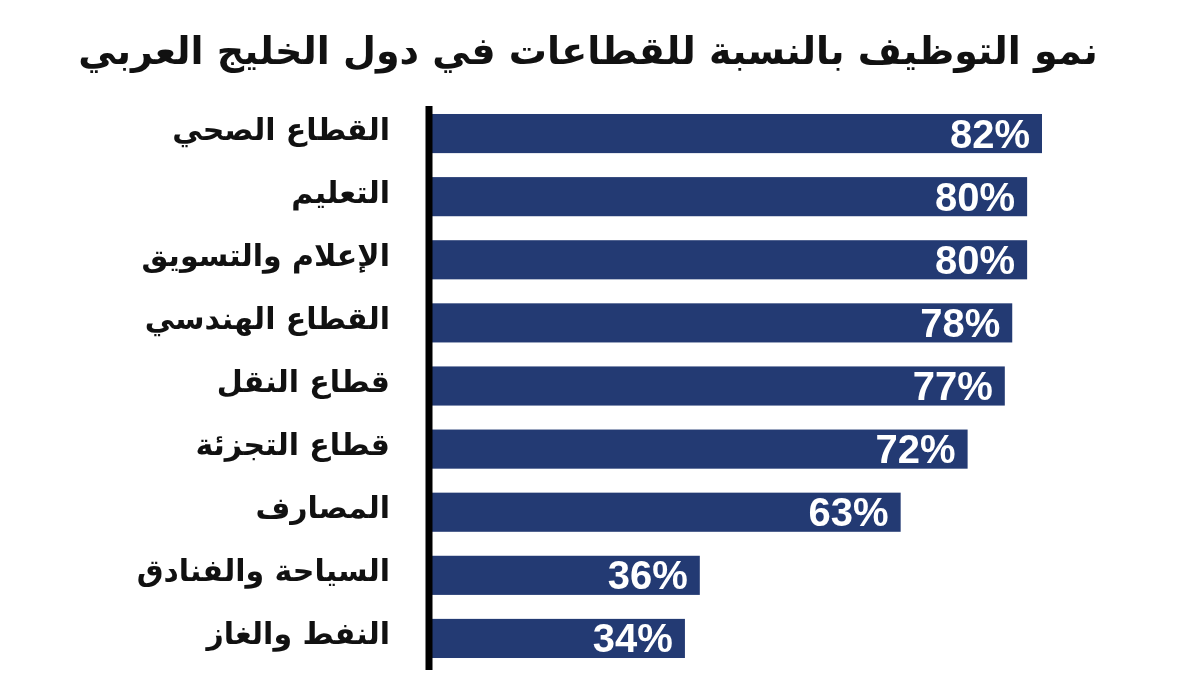  Describe the element at coordinates (915, 449) in the screenshot. I see `value-label: 72%` at that location.